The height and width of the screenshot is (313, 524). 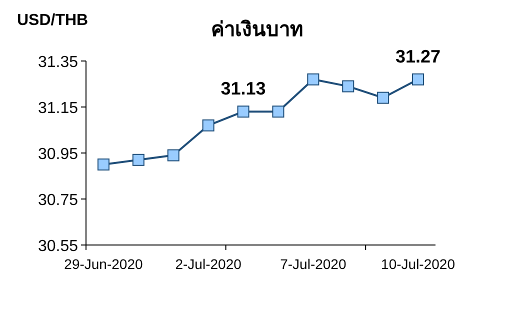 What do you see at coordinates (418, 56) in the screenshot?
I see `data-label: 31.27` at bounding box center [418, 56].